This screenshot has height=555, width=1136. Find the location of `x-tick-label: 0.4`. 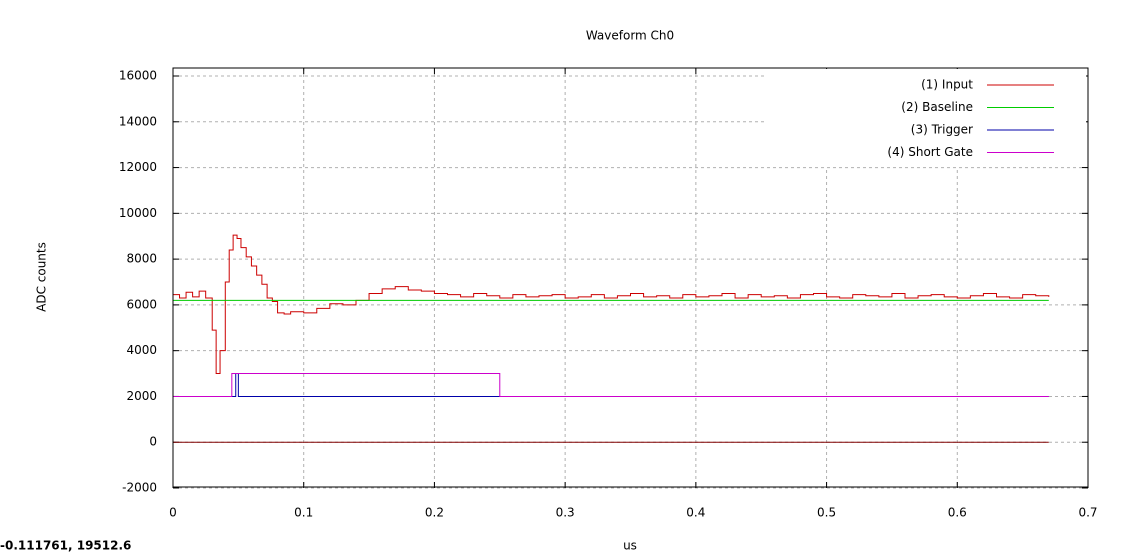

x-tick-label: 0.4 is located at coordinates (695, 513).